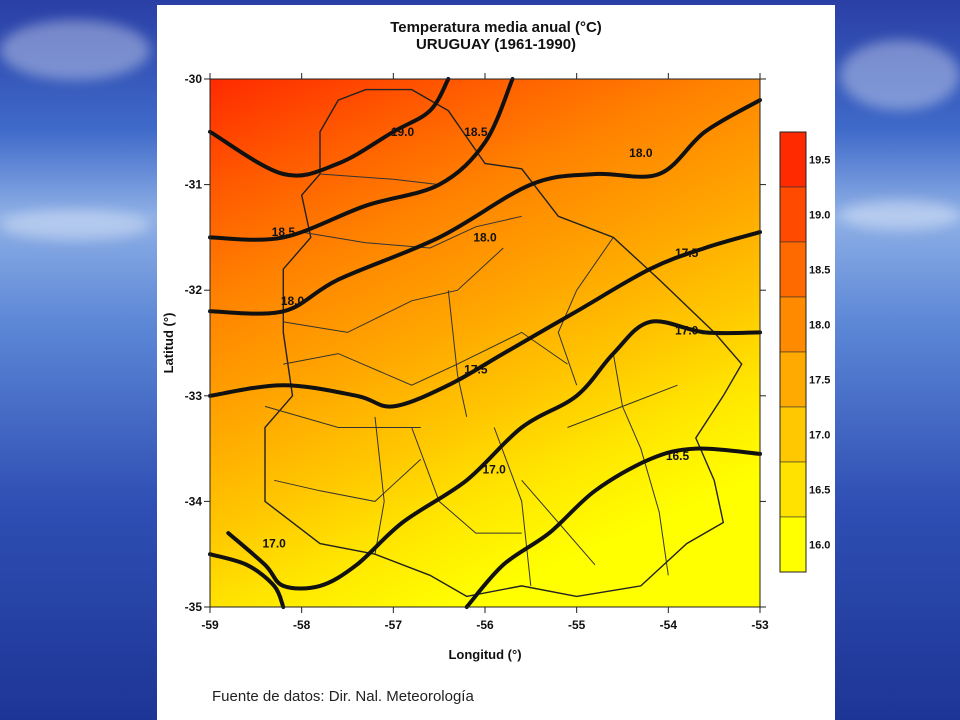  What do you see at coordinates (302, 625) in the screenshot?
I see `x-tick-label: -58` at bounding box center [302, 625].